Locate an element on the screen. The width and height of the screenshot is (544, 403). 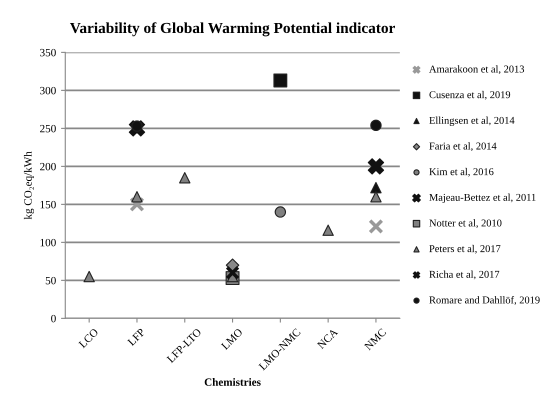
legend-label: Ellingsen et al, 2014 is located at coordinates (471, 121).